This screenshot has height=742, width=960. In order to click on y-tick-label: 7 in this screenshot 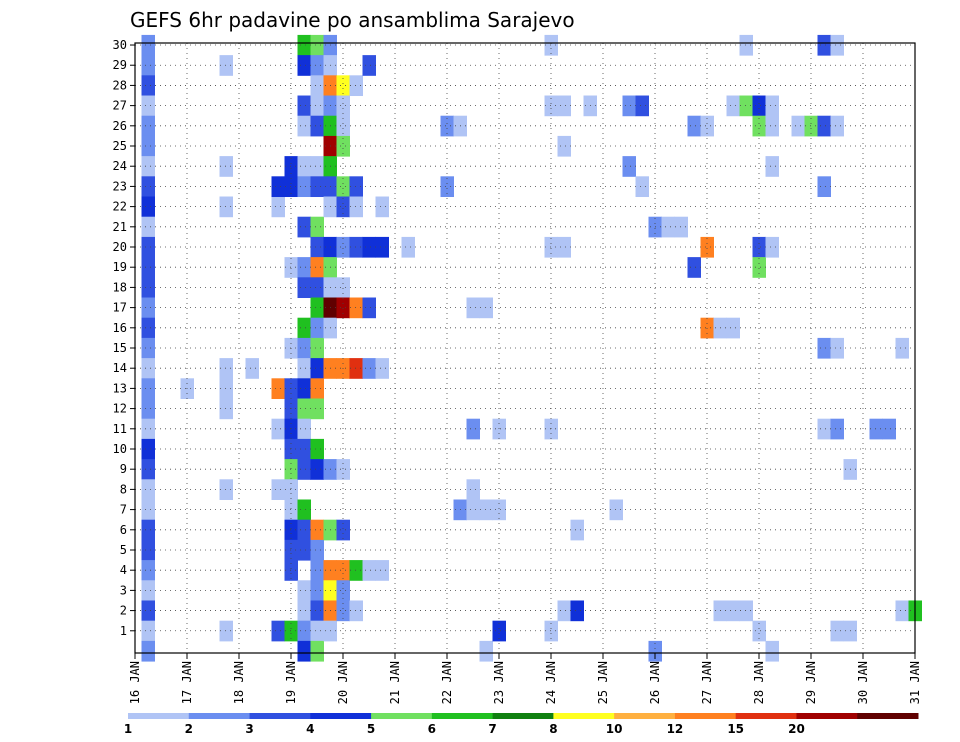, I will do `click(123, 510)`.